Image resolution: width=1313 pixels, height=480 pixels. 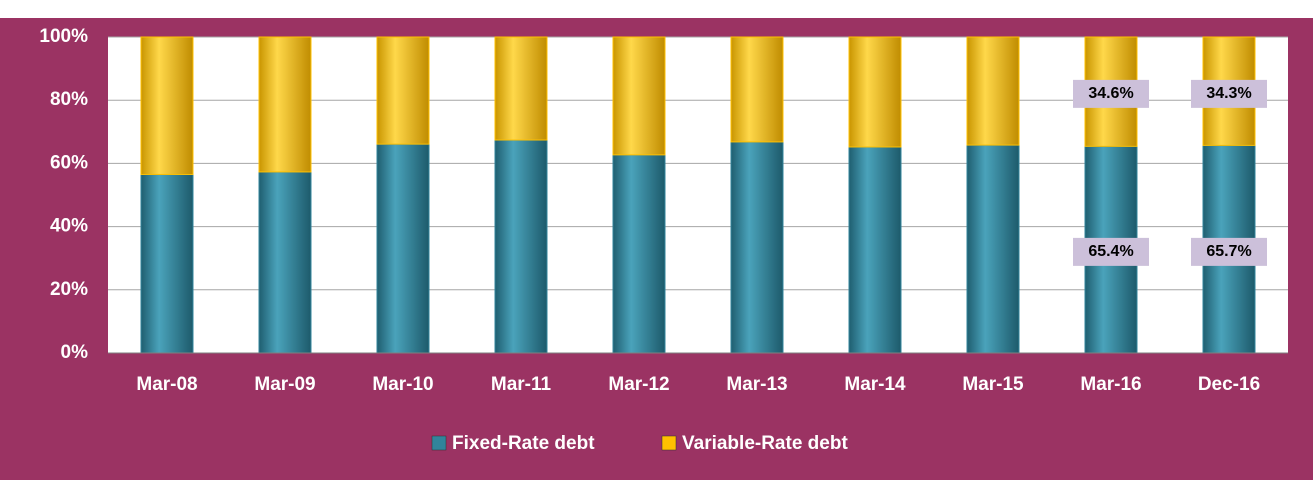 What do you see at coordinates (69, 162) in the screenshot?
I see `y-tick-label: 60%` at bounding box center [69, 162].